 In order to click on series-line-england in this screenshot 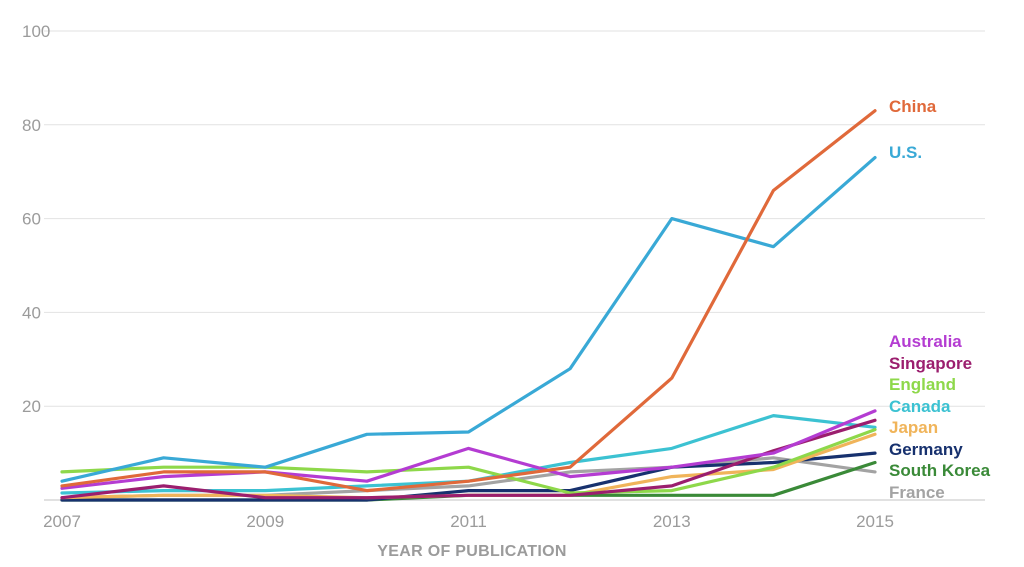, I will do `click(468, 461)`.